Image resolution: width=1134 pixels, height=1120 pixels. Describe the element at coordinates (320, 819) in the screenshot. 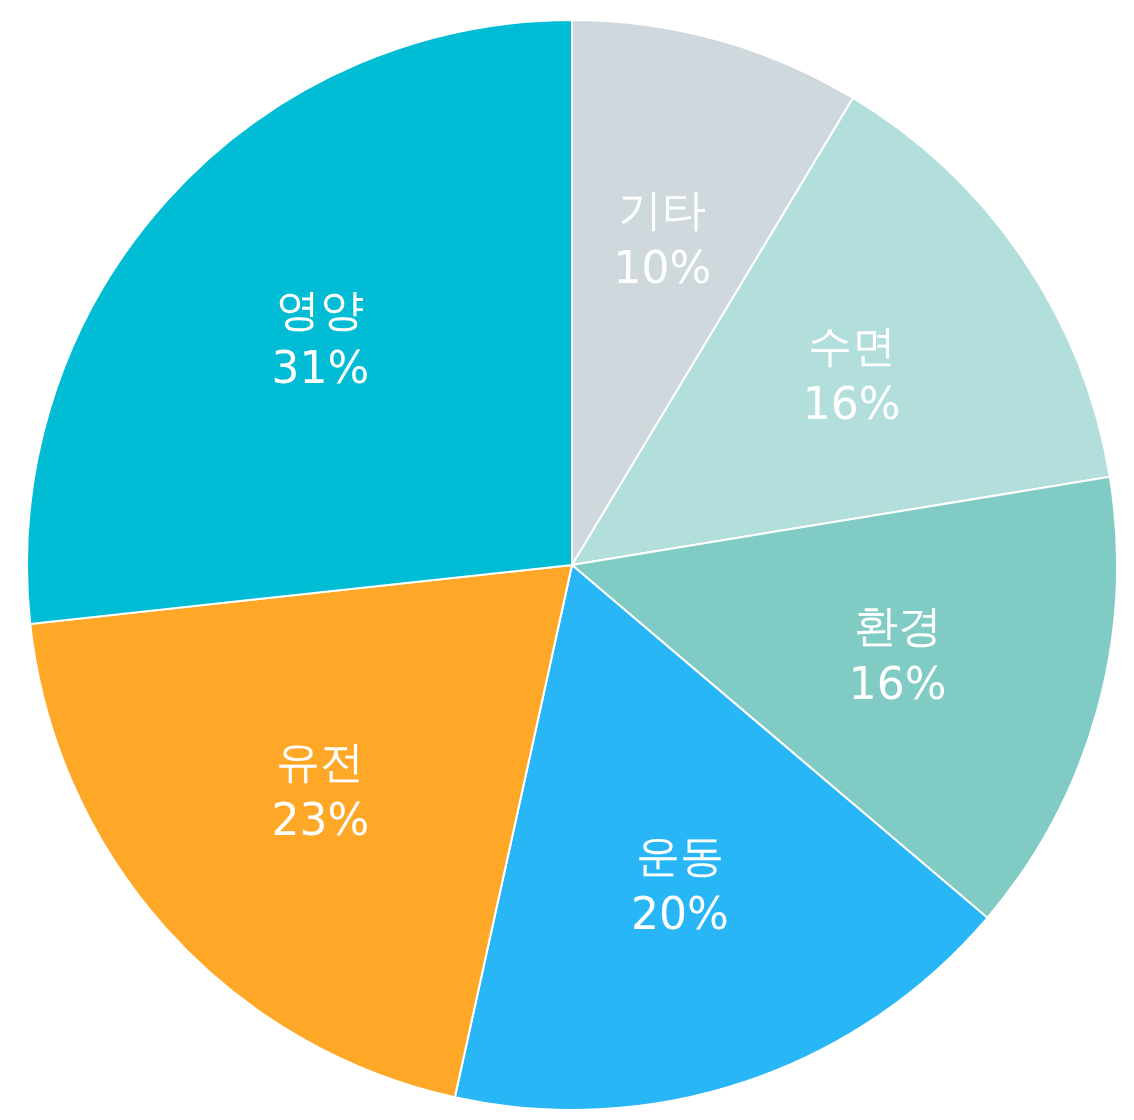

I see `data-label: 23%` at that location.